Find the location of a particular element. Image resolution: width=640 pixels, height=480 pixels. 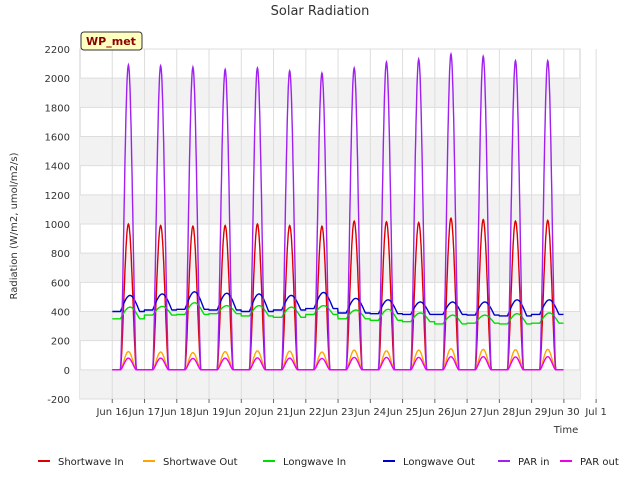

y-tick-label: 2000 is located at coordinates (57, 79).